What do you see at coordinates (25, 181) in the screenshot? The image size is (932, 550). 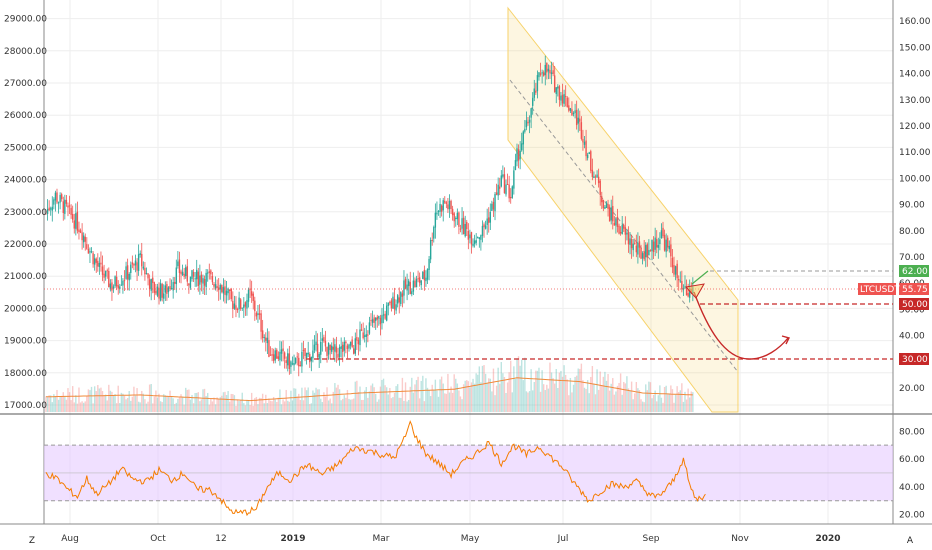 I see `left-axis-tick: 24000.00` at bounding box center [25, 181].